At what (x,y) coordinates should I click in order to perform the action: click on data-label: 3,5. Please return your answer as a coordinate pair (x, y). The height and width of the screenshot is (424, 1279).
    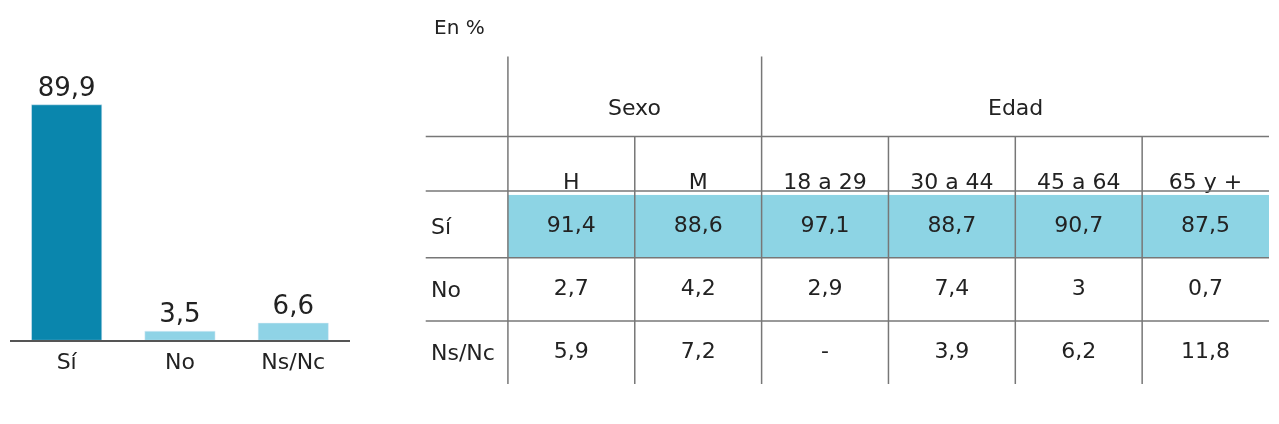
    Looking at the image, I should click on (180, 313).